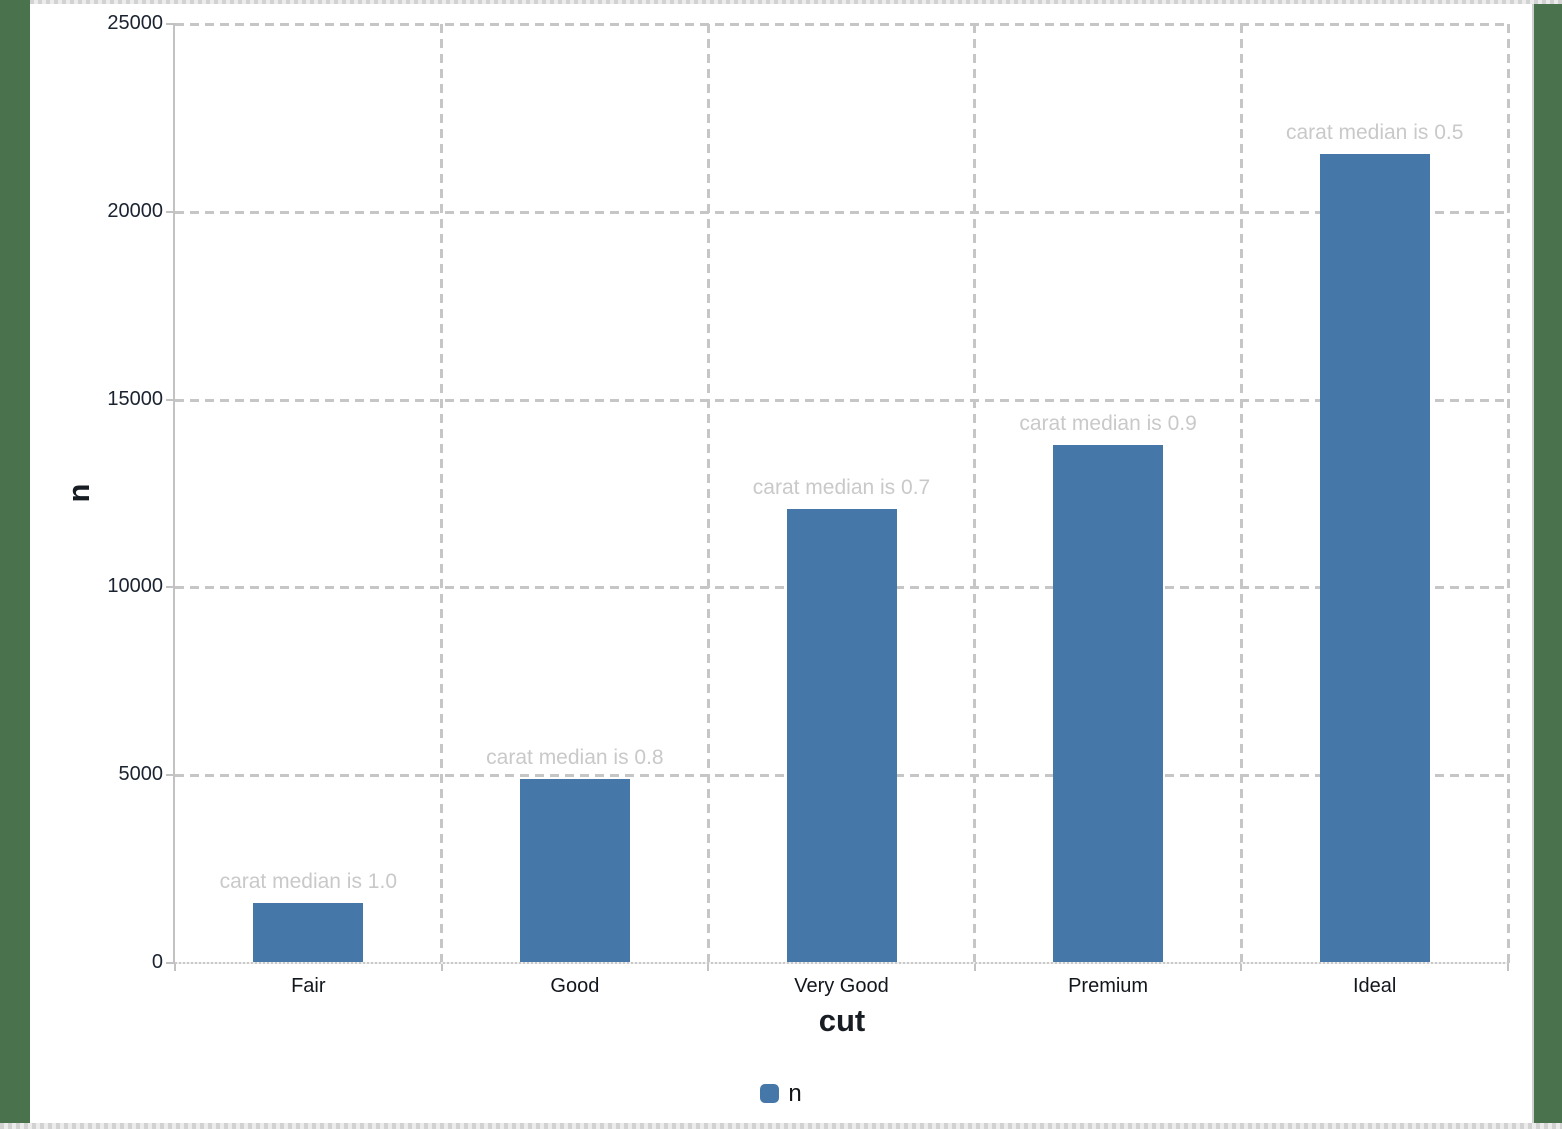 This screenshot has height=1129, width=1562. Describe the element at coordinates (78, 493) in the screenshot. I see `y-axis-title: n` at that location.